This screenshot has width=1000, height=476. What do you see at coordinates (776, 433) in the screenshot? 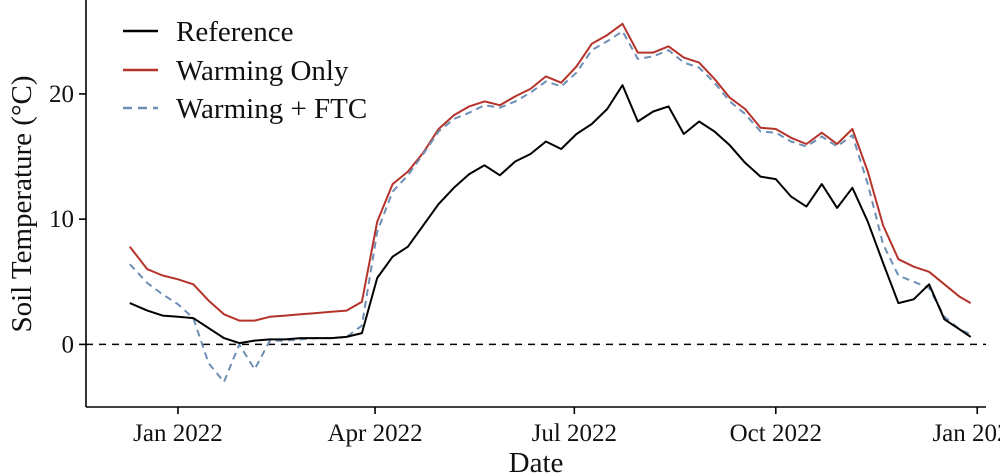
I see `x-tick-label: Oct 2022` at bounding box center [776, 433].